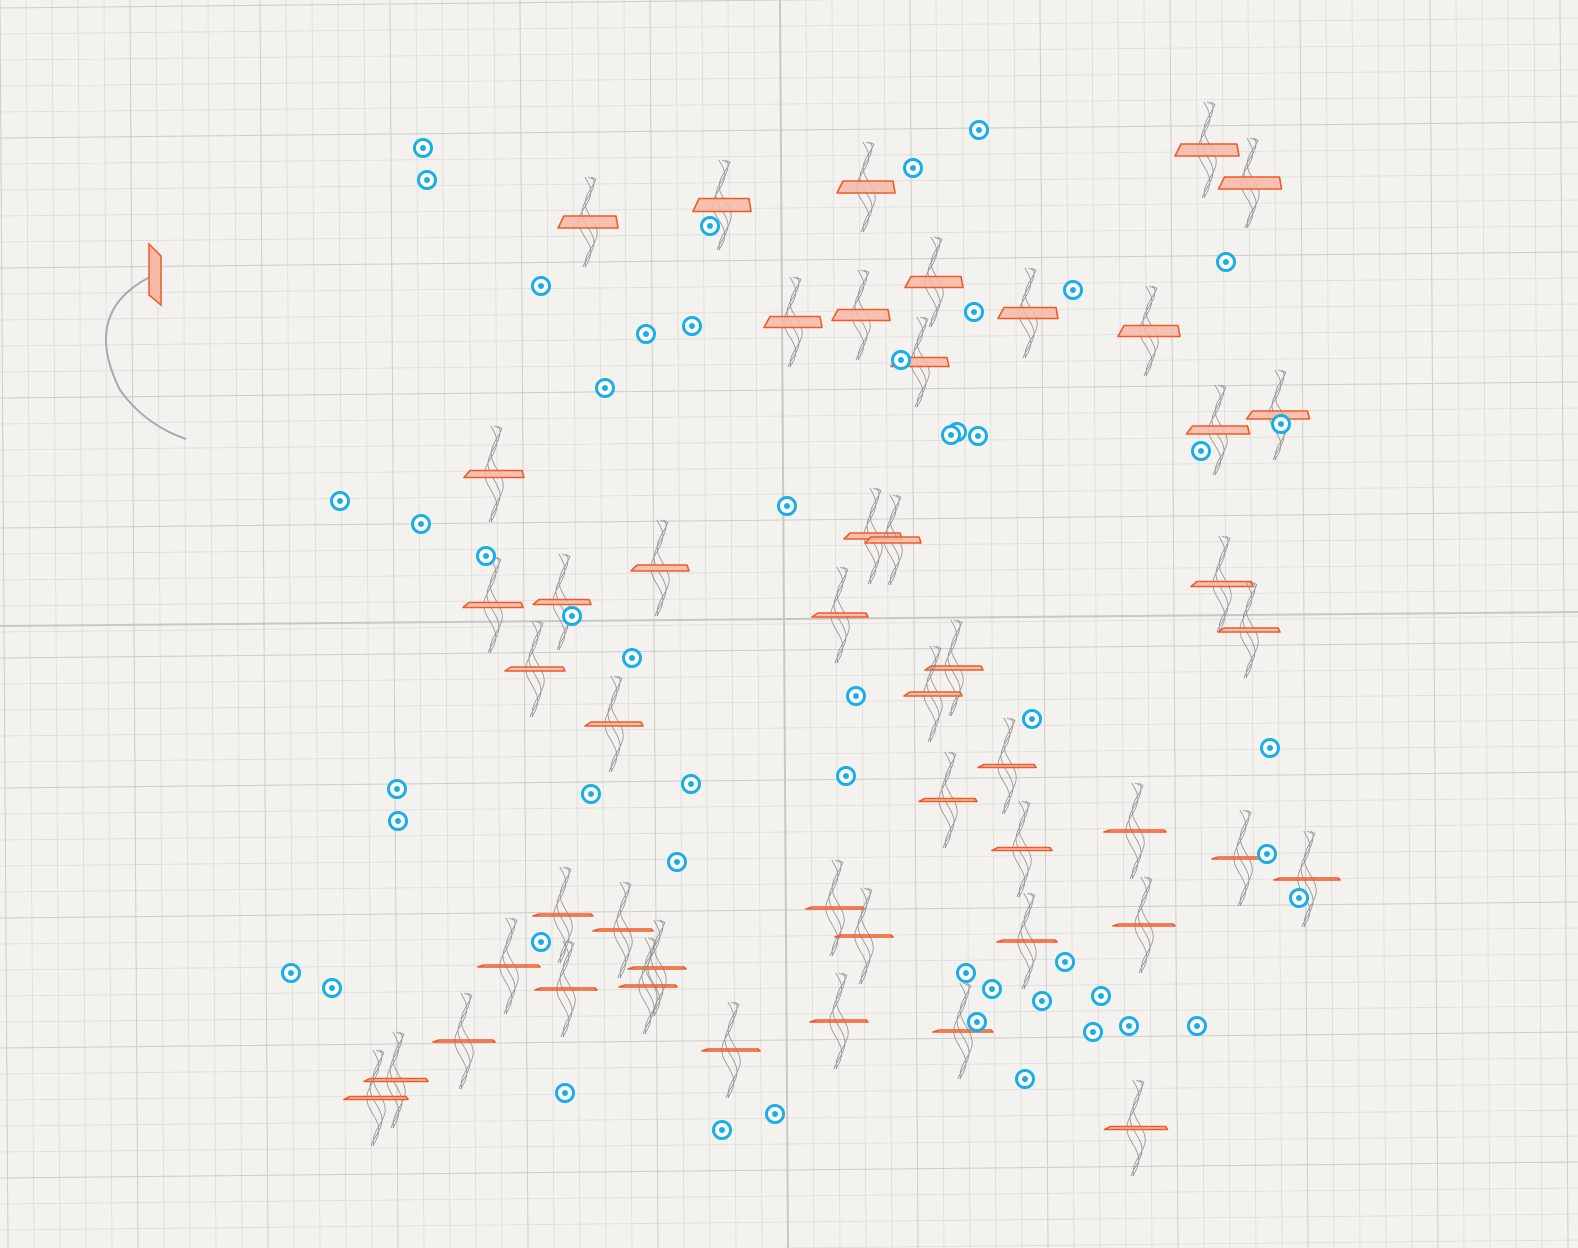 The height and width of the screenshot is (1248, 1578). I want to click on rotation-gizmo, so click(146, 341).